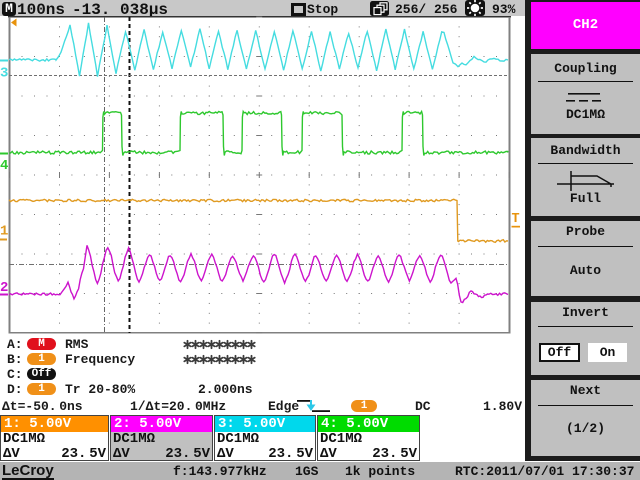 The width and height of the screenshot is (640, 480). I want to click on svg-text: 1, so click(4, 232).